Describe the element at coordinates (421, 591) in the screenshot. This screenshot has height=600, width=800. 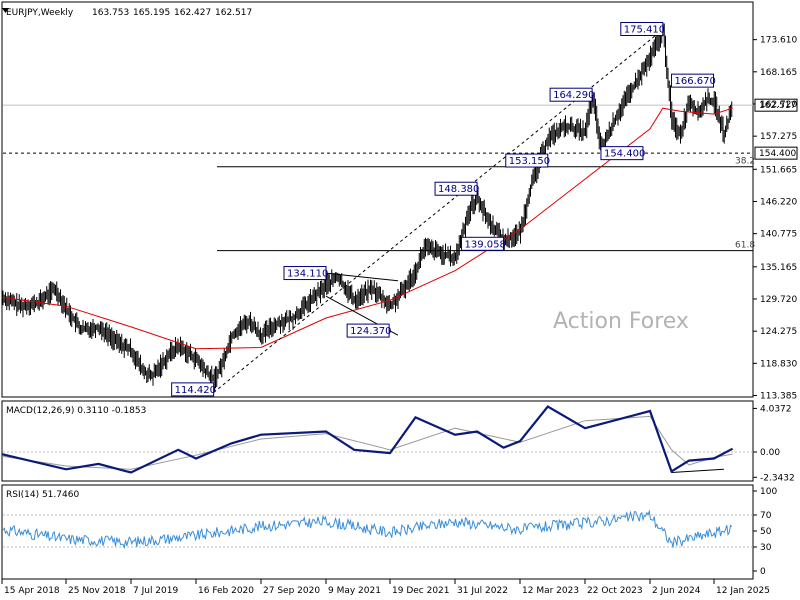
I see `x-tick-label: 19 Dec 2021` at that location.